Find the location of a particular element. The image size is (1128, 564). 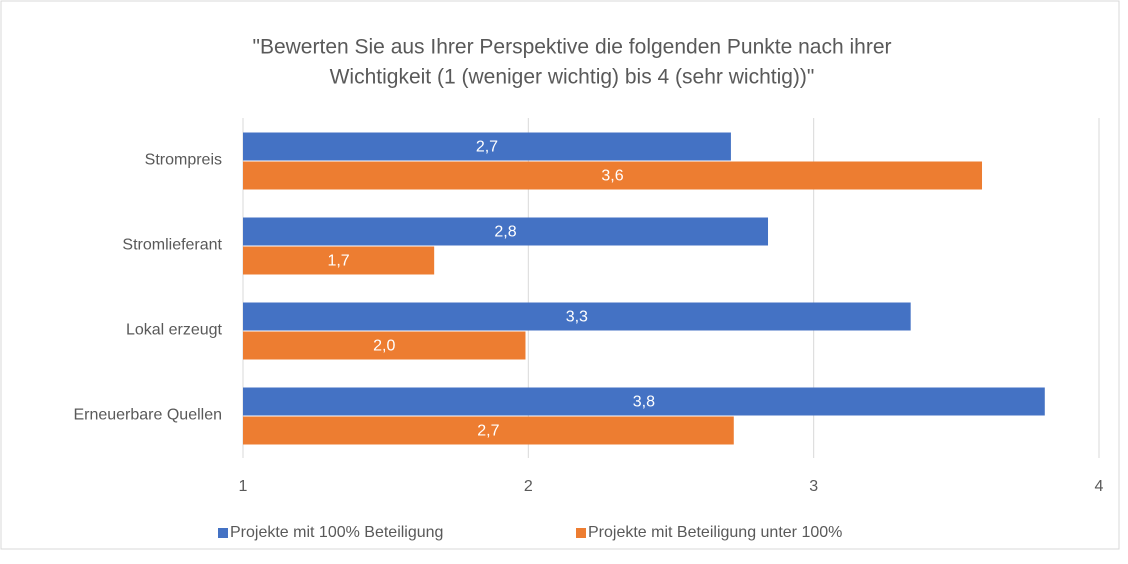

x-tick-label: 4 is located at coordinates (1099, 486).